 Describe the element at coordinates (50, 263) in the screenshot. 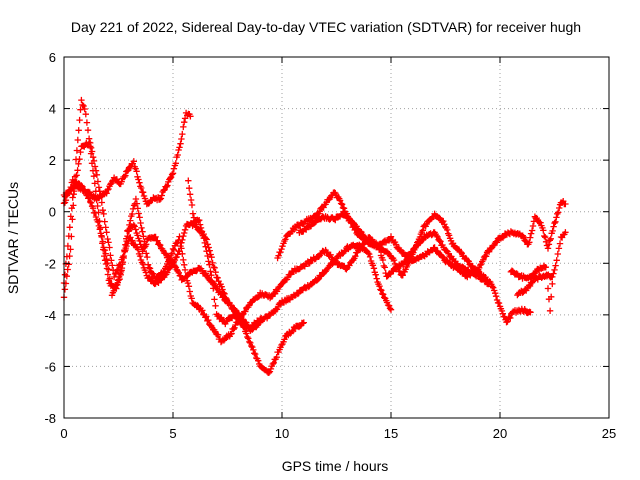

I see `y-tick-label: -2` at that location.